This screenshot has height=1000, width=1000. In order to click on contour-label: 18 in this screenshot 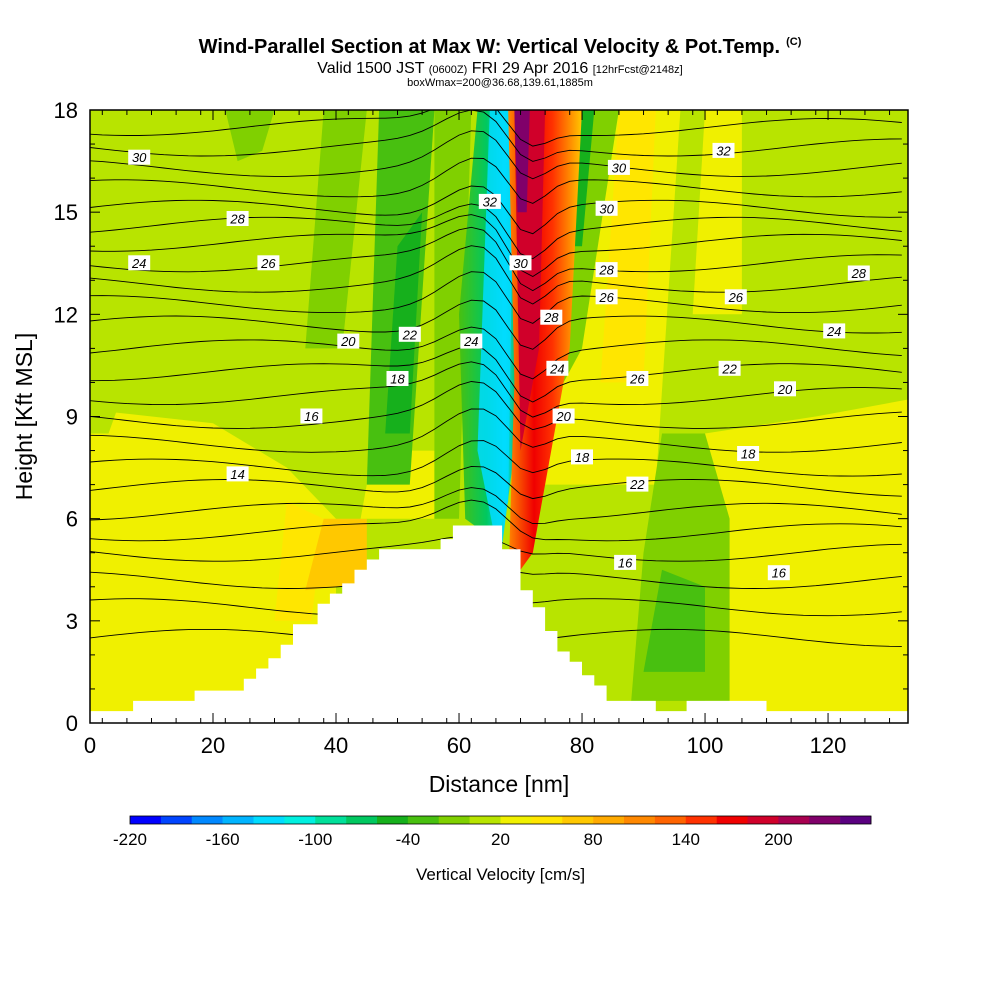, I will do `click(397, 379)`.